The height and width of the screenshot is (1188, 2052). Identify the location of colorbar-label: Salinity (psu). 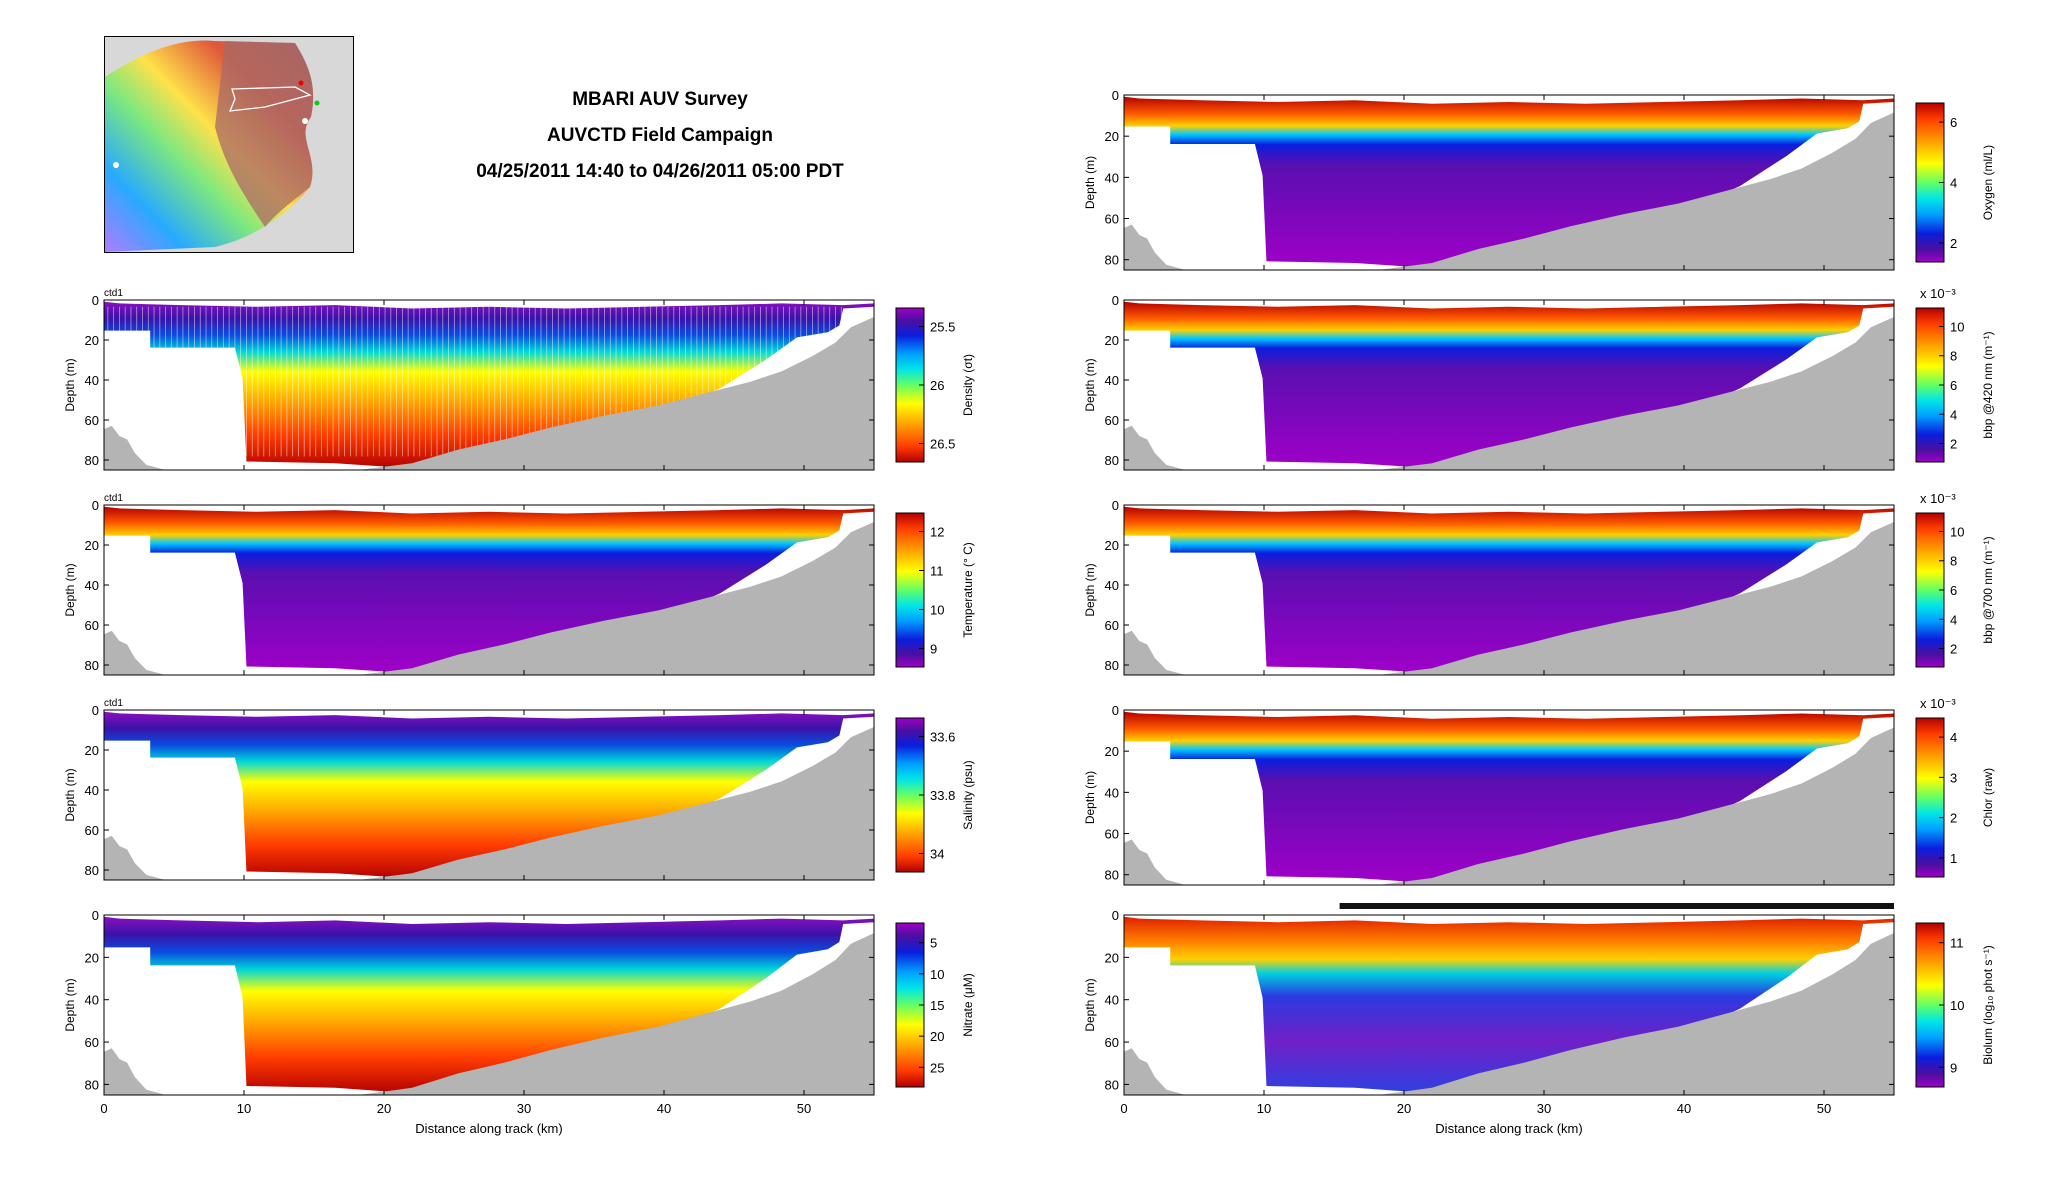
(968, 794).